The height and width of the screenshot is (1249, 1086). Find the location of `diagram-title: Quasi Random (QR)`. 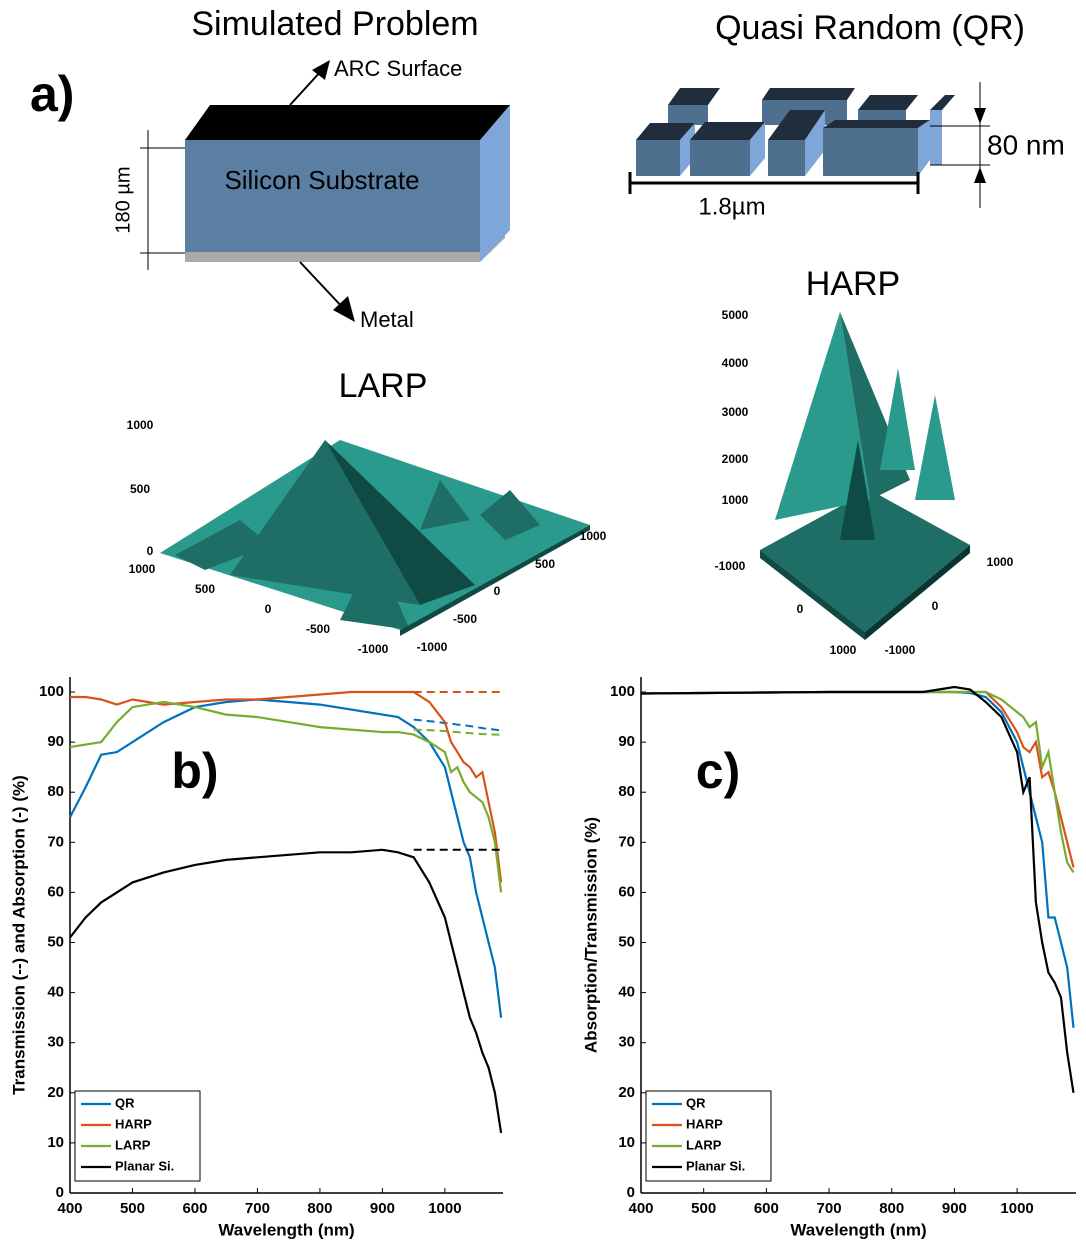

diagram-title: Quasi Random (QR) is located at coordinates (870, 28).